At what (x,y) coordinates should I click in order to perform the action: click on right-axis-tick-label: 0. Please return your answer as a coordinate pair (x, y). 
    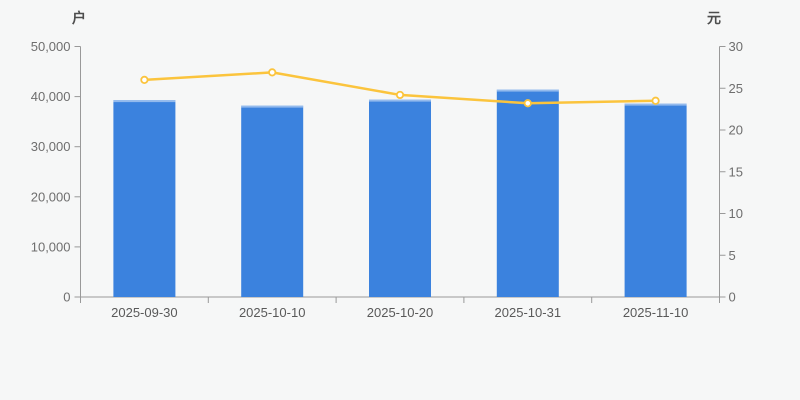
    Looking at the image, I should click on (732, 297).